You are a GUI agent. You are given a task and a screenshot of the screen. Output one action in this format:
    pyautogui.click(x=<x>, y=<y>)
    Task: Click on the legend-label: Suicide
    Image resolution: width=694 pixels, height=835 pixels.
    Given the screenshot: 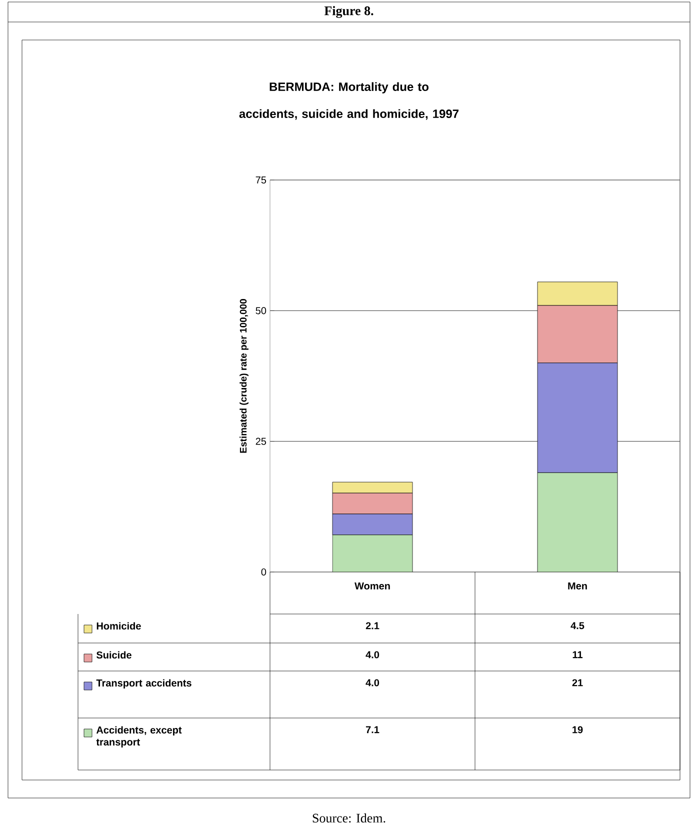 What is the action you would take?
    pyautogui.click(x=114, y=655)
    